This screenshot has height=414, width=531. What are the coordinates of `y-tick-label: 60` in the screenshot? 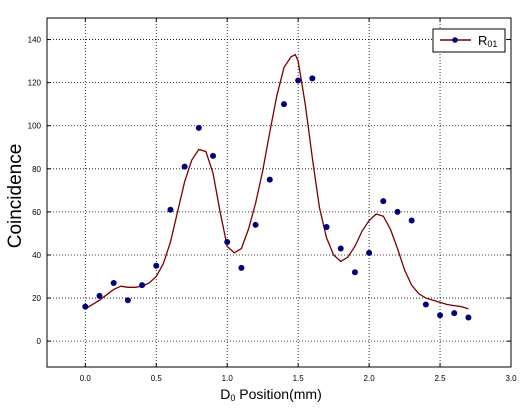 It's located at (36, 212).